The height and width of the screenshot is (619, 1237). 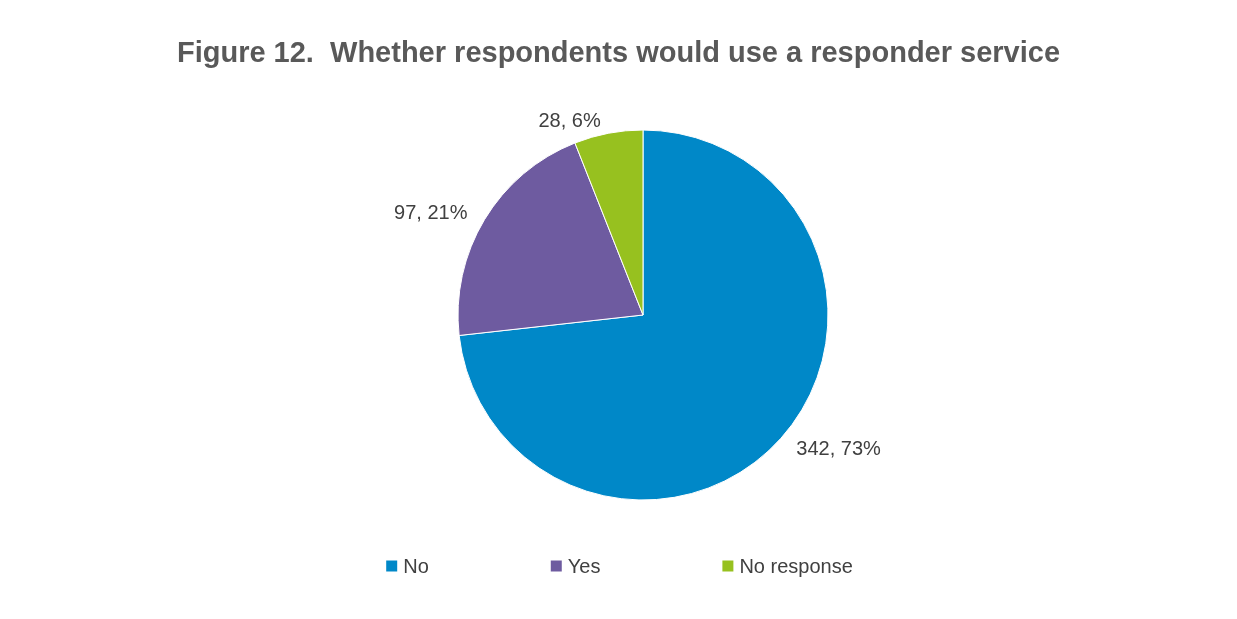 What do you see at coordinates (618, 51) in the screenshot?
I see `chart-title: Figure 12. Whether respondents would use a responder service` at bounding box center [618, 51].